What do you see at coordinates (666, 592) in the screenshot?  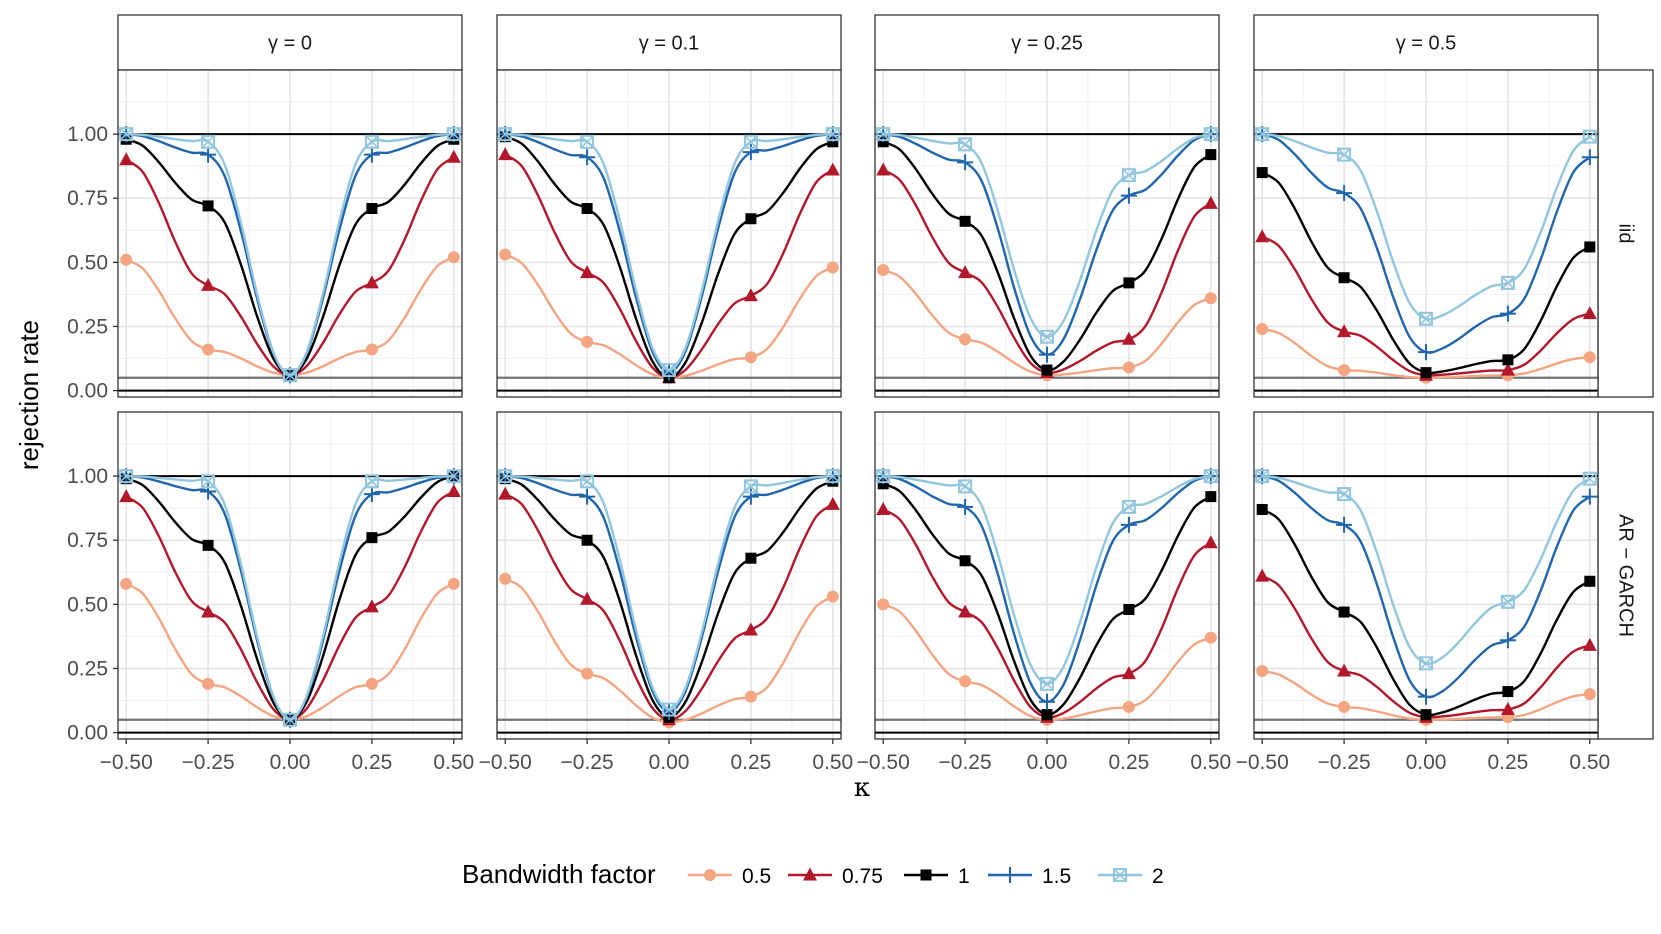 I see `panel-r1-c1: −0.50 −0.25 0.00 0.25 0.50` at bounding box center [666, 592].